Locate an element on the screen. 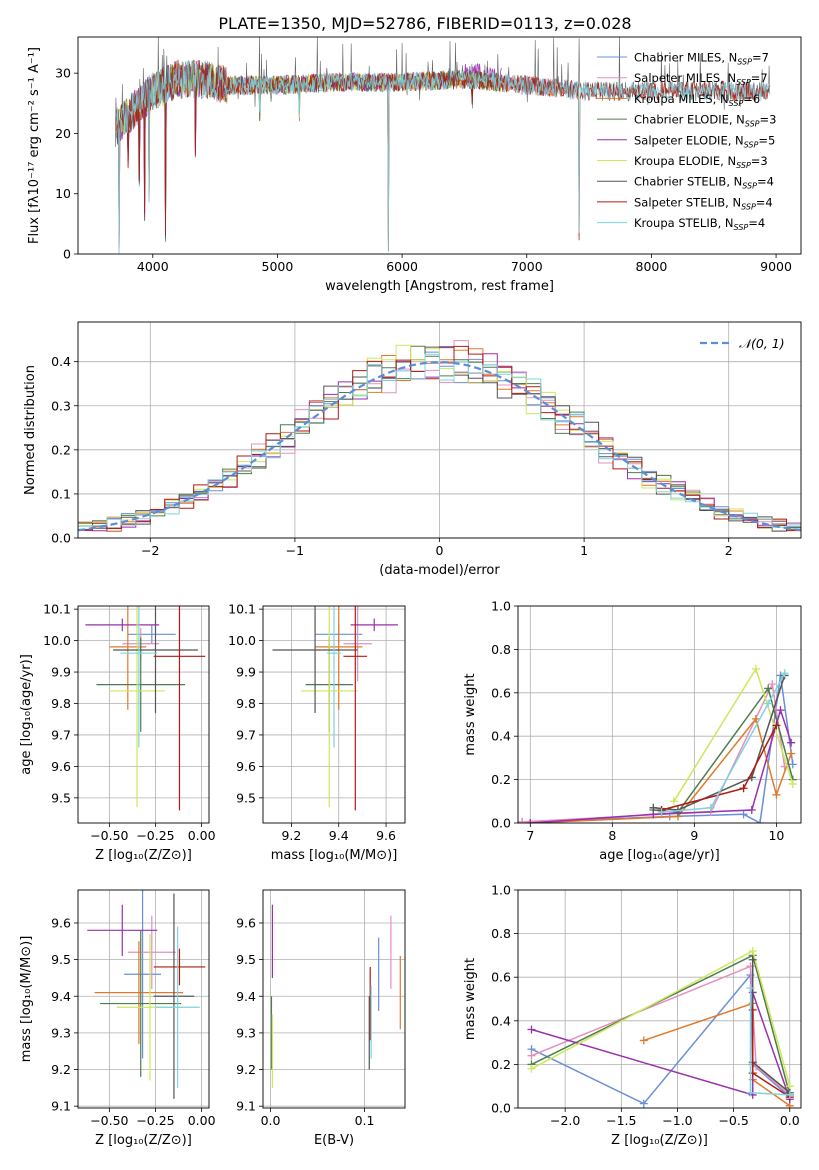 The width and height of the screenshot is (819, 1170). x-tick-label: 0.00 is located at coordinates (202, 835).